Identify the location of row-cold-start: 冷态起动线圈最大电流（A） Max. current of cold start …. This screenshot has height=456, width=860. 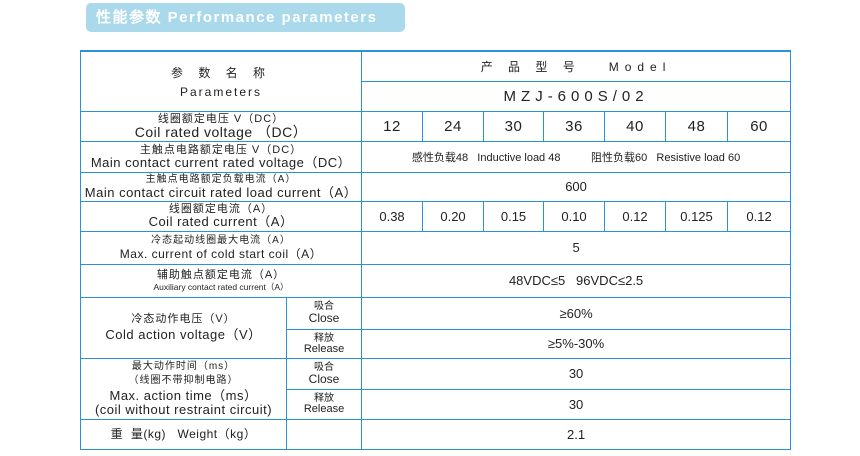
(435, 247).